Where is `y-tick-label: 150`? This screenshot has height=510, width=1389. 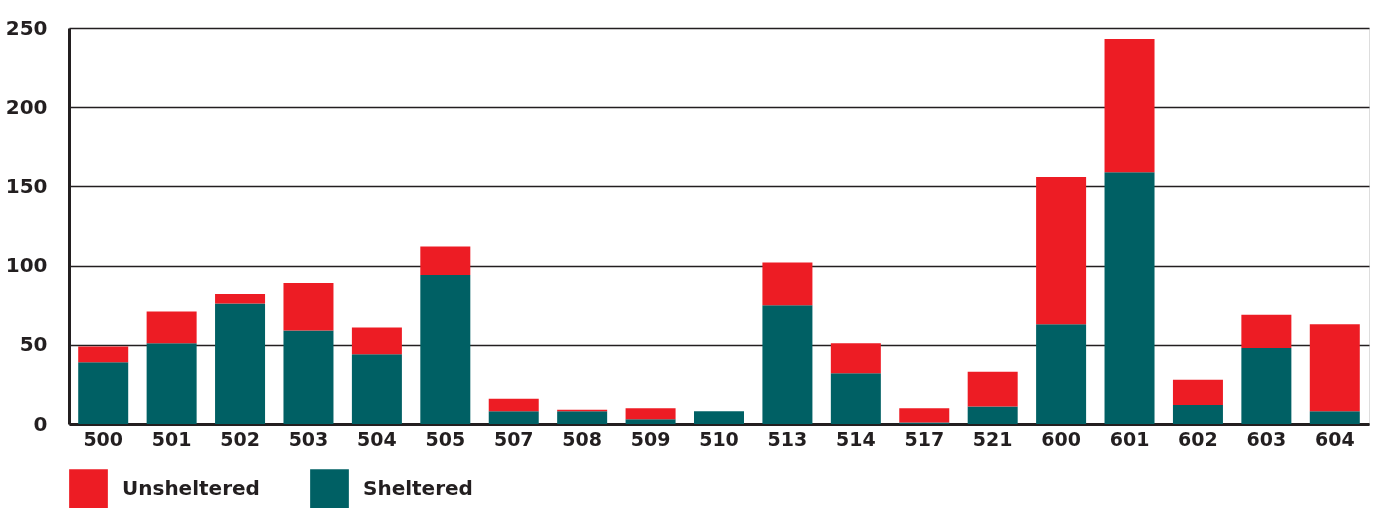 y-tick-label: 150 is located at coordinates (26, 185).